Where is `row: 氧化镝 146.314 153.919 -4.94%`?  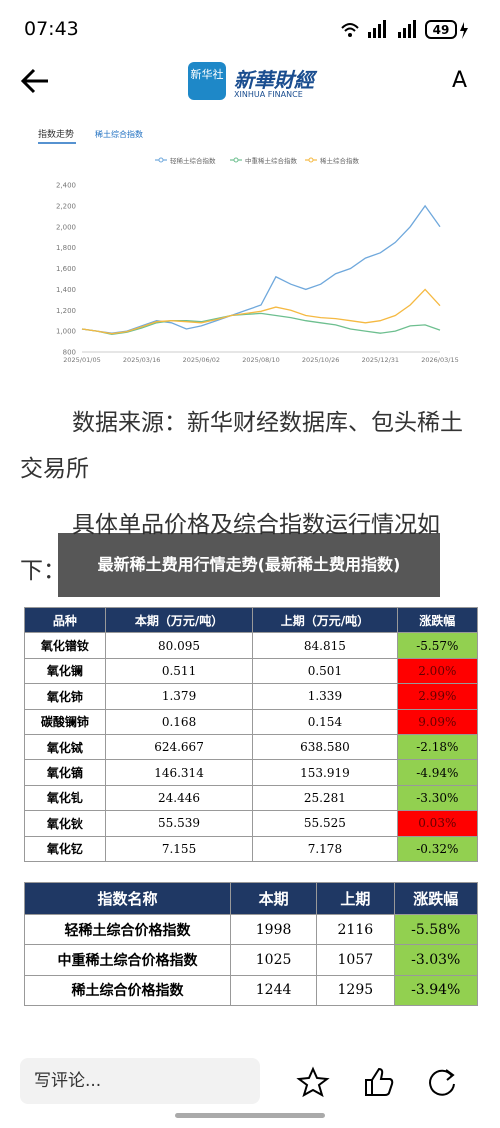
row: 氧化镝 146.314 153.919 -4.94% is located at coordinates (251, 772).